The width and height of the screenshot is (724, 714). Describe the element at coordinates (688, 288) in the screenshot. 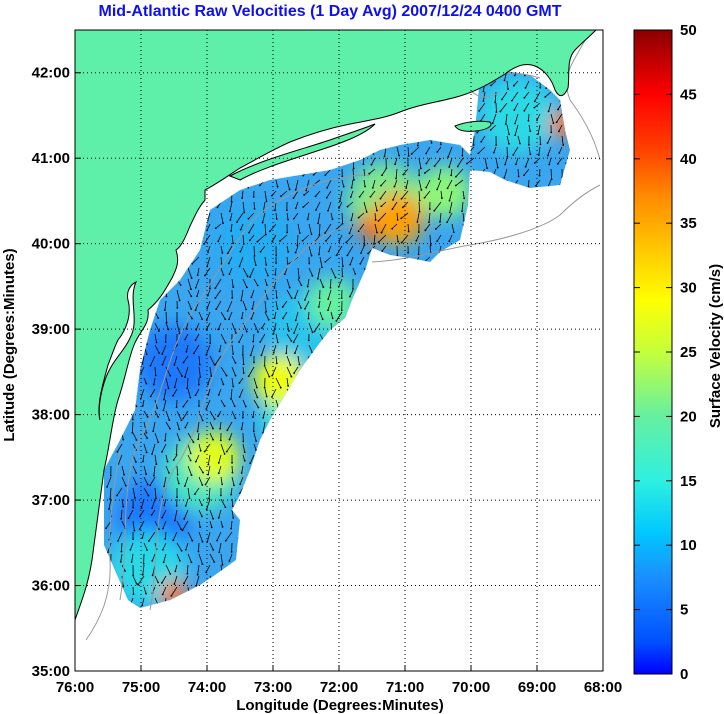

I see `colorbar-tick-label: 30` at that location.